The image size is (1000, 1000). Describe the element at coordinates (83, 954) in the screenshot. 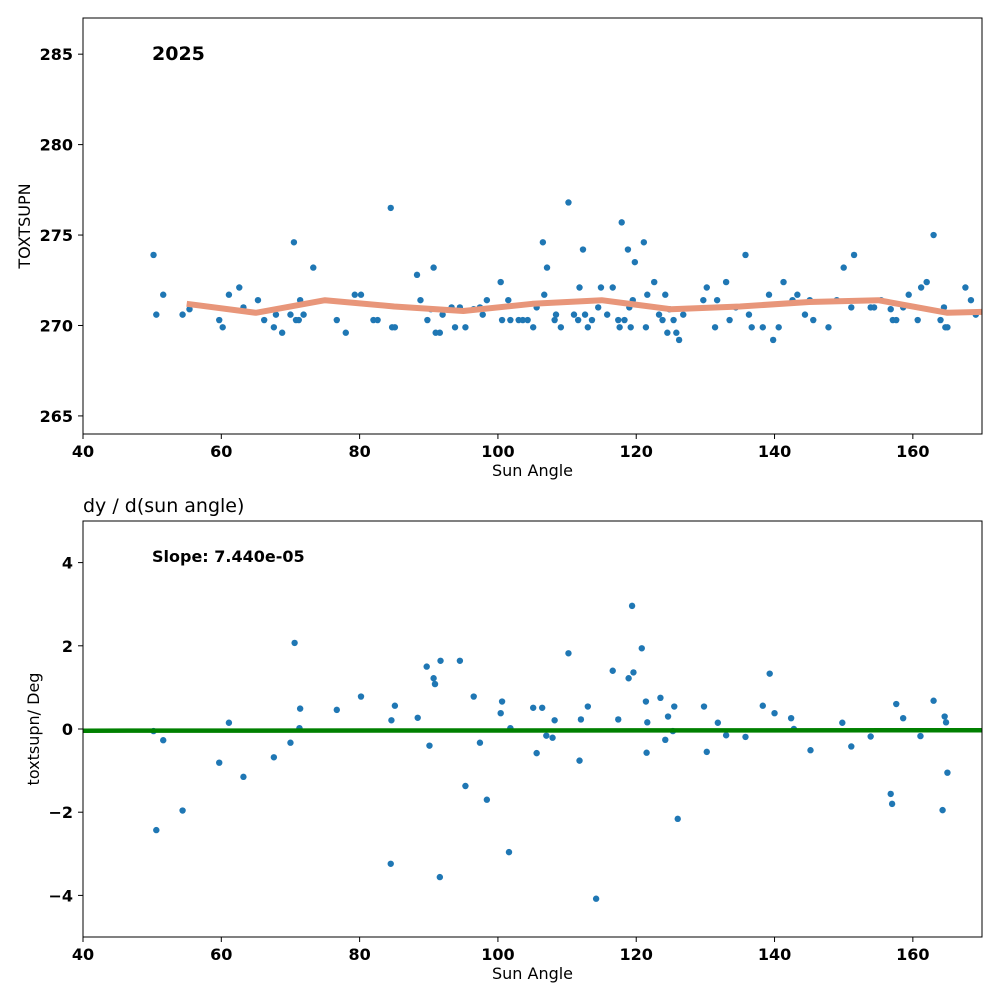

I see `x-tick-label: 40` at that location.